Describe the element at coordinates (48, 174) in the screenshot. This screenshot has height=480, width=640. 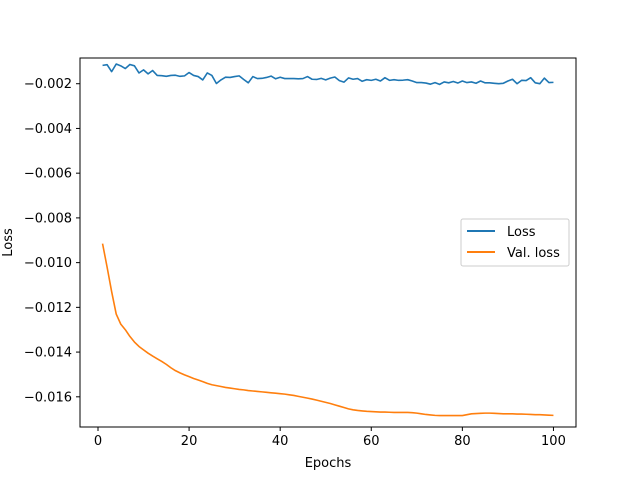
I see `y-tick-label: −0.006` at that location.